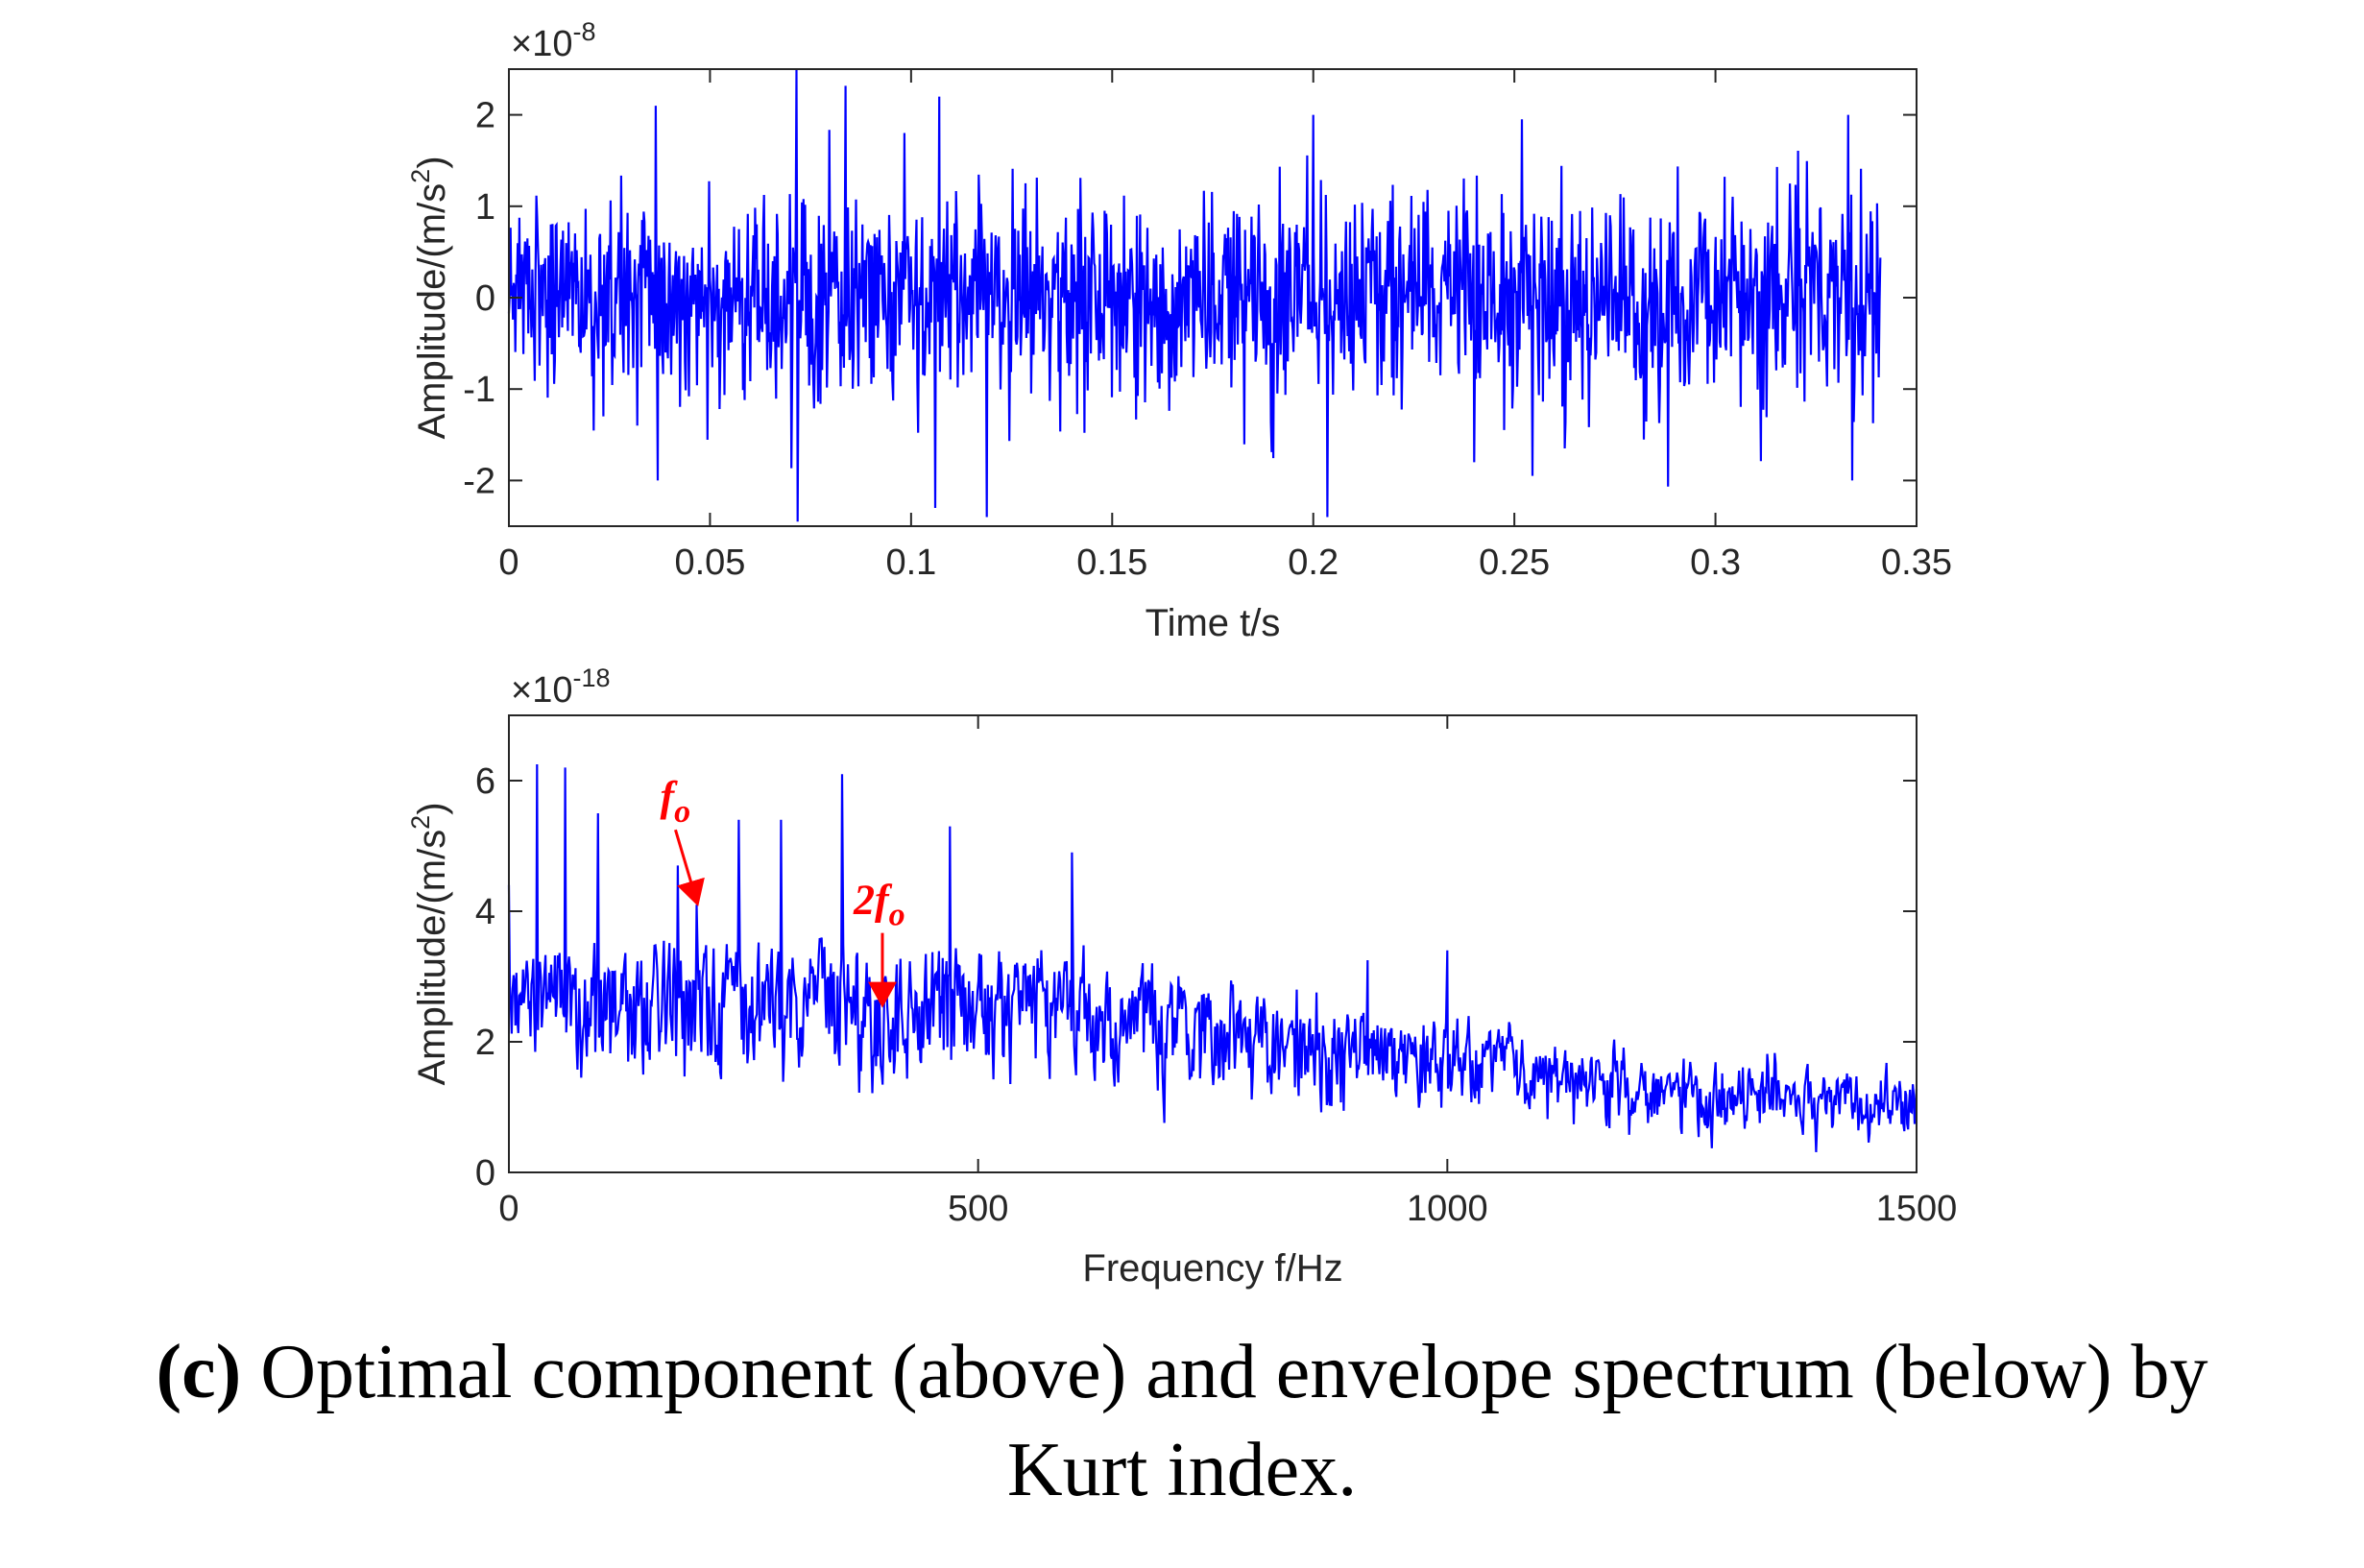 This screenshot has height=1568, width=2364. What do you see at coordinates (675, 801) in the screenshot?
I see `annotation-label: fo` at bounding box center [675, 801].